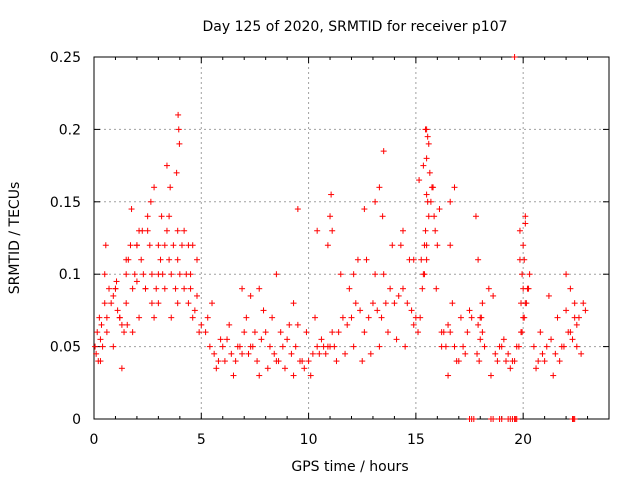 This screenshot has width=640, height=480. Describe the element at coordinates (65, 58) in the screenshot. I see `y-tick-label: 0.25` at that location.